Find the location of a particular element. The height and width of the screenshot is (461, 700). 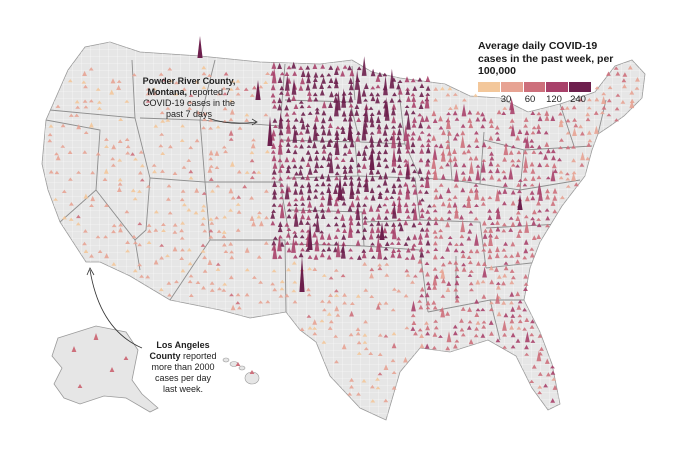

legend-tick-label: 60 is located at coordinates (530, 99).